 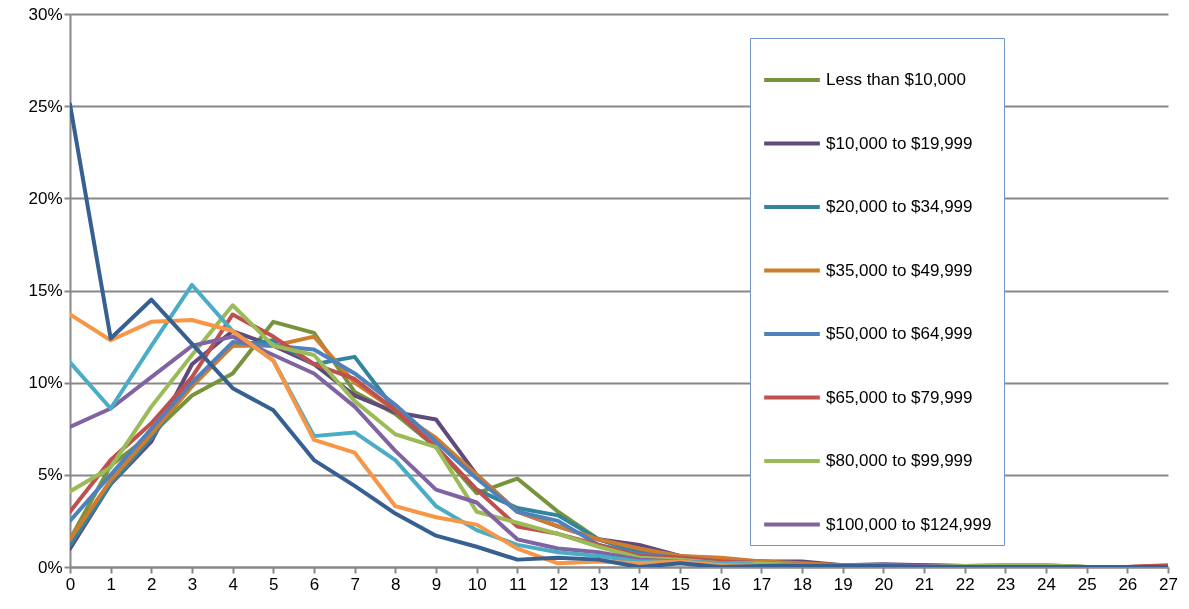 I want to click on legend-label: Less than $10,000, so click(x=896, y=79).